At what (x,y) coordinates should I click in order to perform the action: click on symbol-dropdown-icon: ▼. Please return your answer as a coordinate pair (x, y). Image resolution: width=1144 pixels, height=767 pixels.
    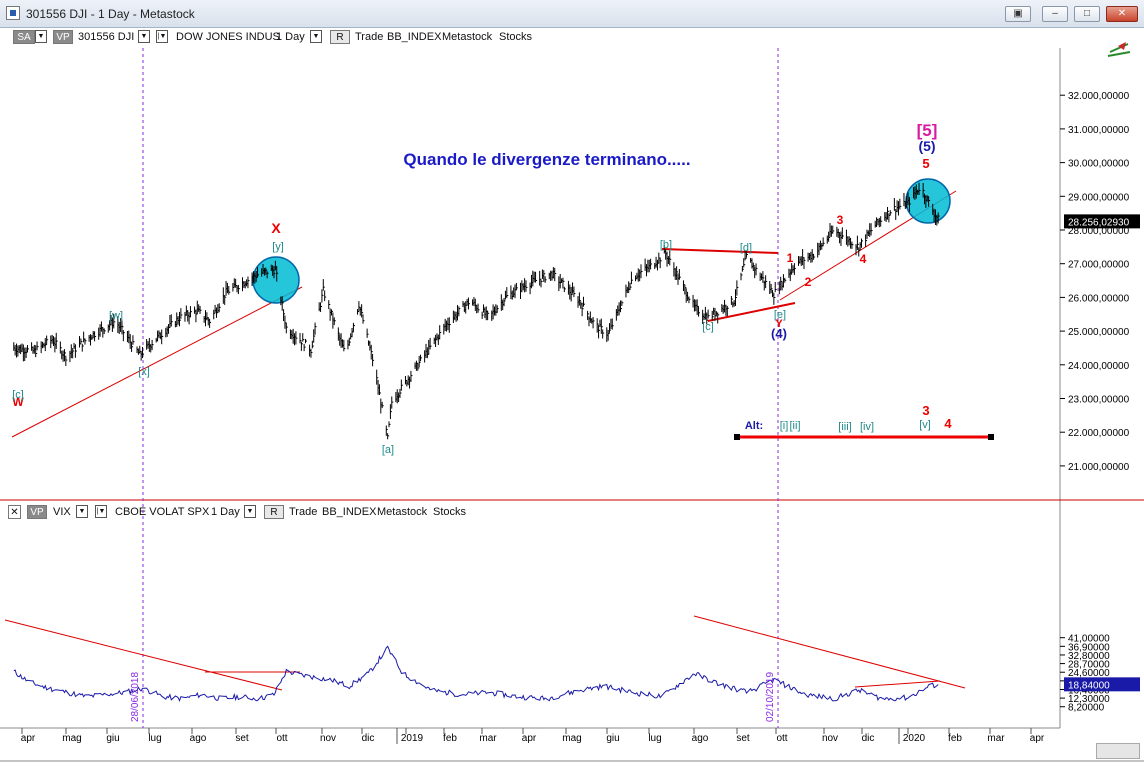
    Looking at the image, I should click on (144, 36).